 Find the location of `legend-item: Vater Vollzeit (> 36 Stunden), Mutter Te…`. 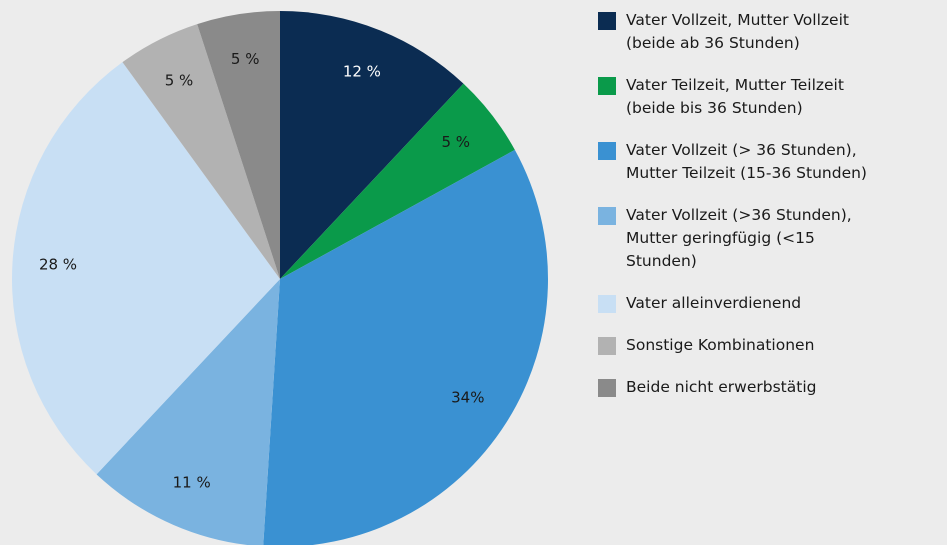

legend-item: Vater Vollzeit (> 36 Stunden), Mutter Te… is located at coordinates (743, 162).